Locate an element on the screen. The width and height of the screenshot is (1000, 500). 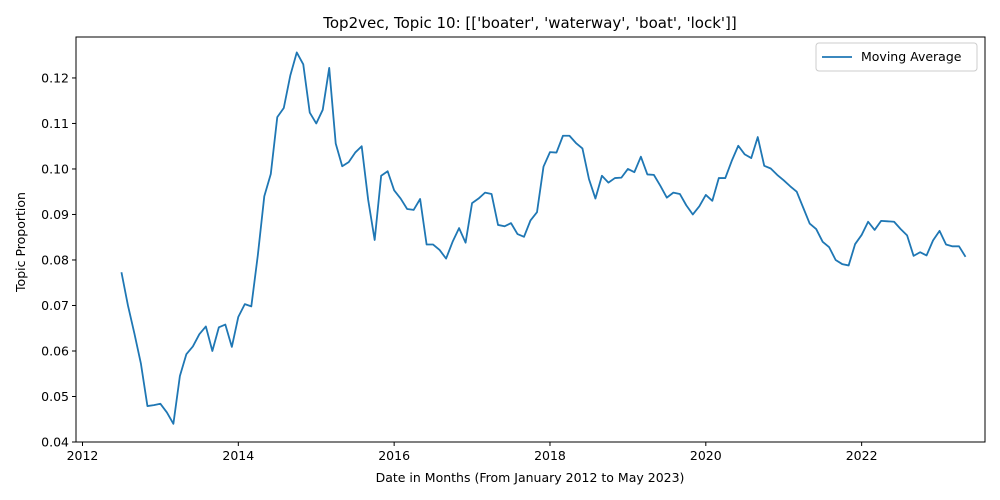
y-tick-label: 0.08 is located at coordinates (55, 259).